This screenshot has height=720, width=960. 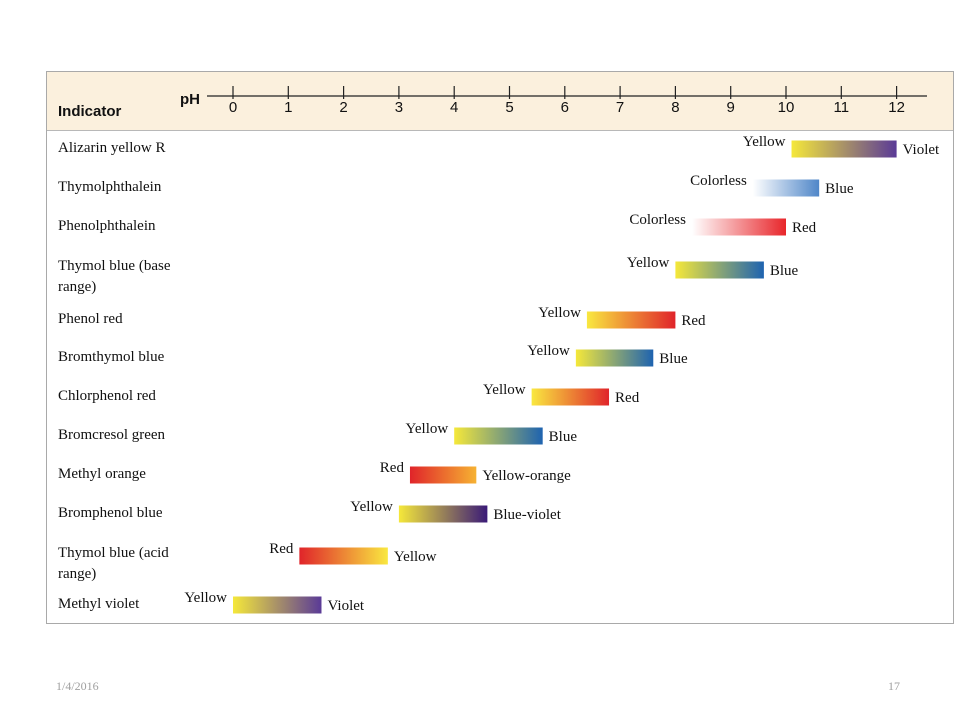 I want to click on high-ph-color-label: Yellow, so click(x=415, y=557).